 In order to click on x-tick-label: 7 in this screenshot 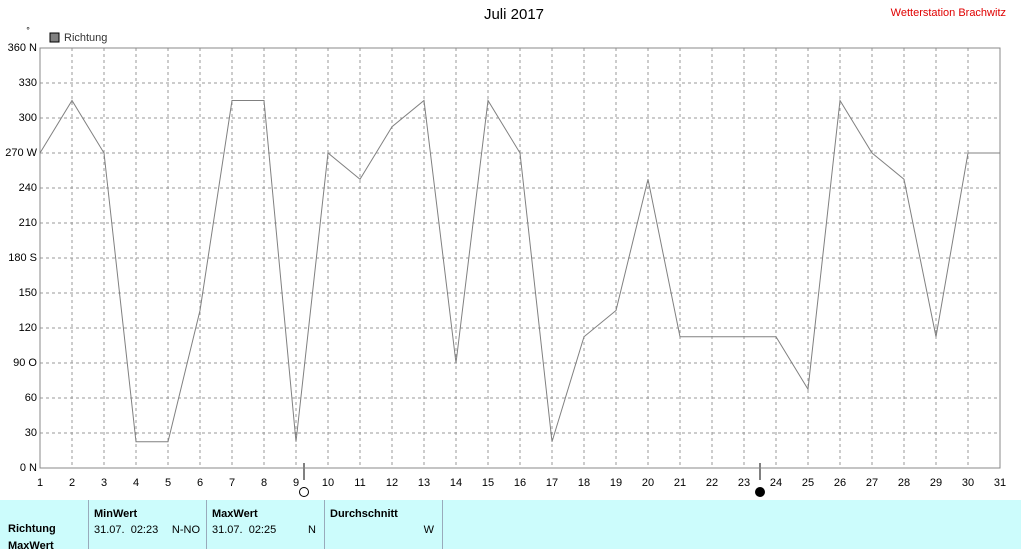, I will do `click(232, 483)`.